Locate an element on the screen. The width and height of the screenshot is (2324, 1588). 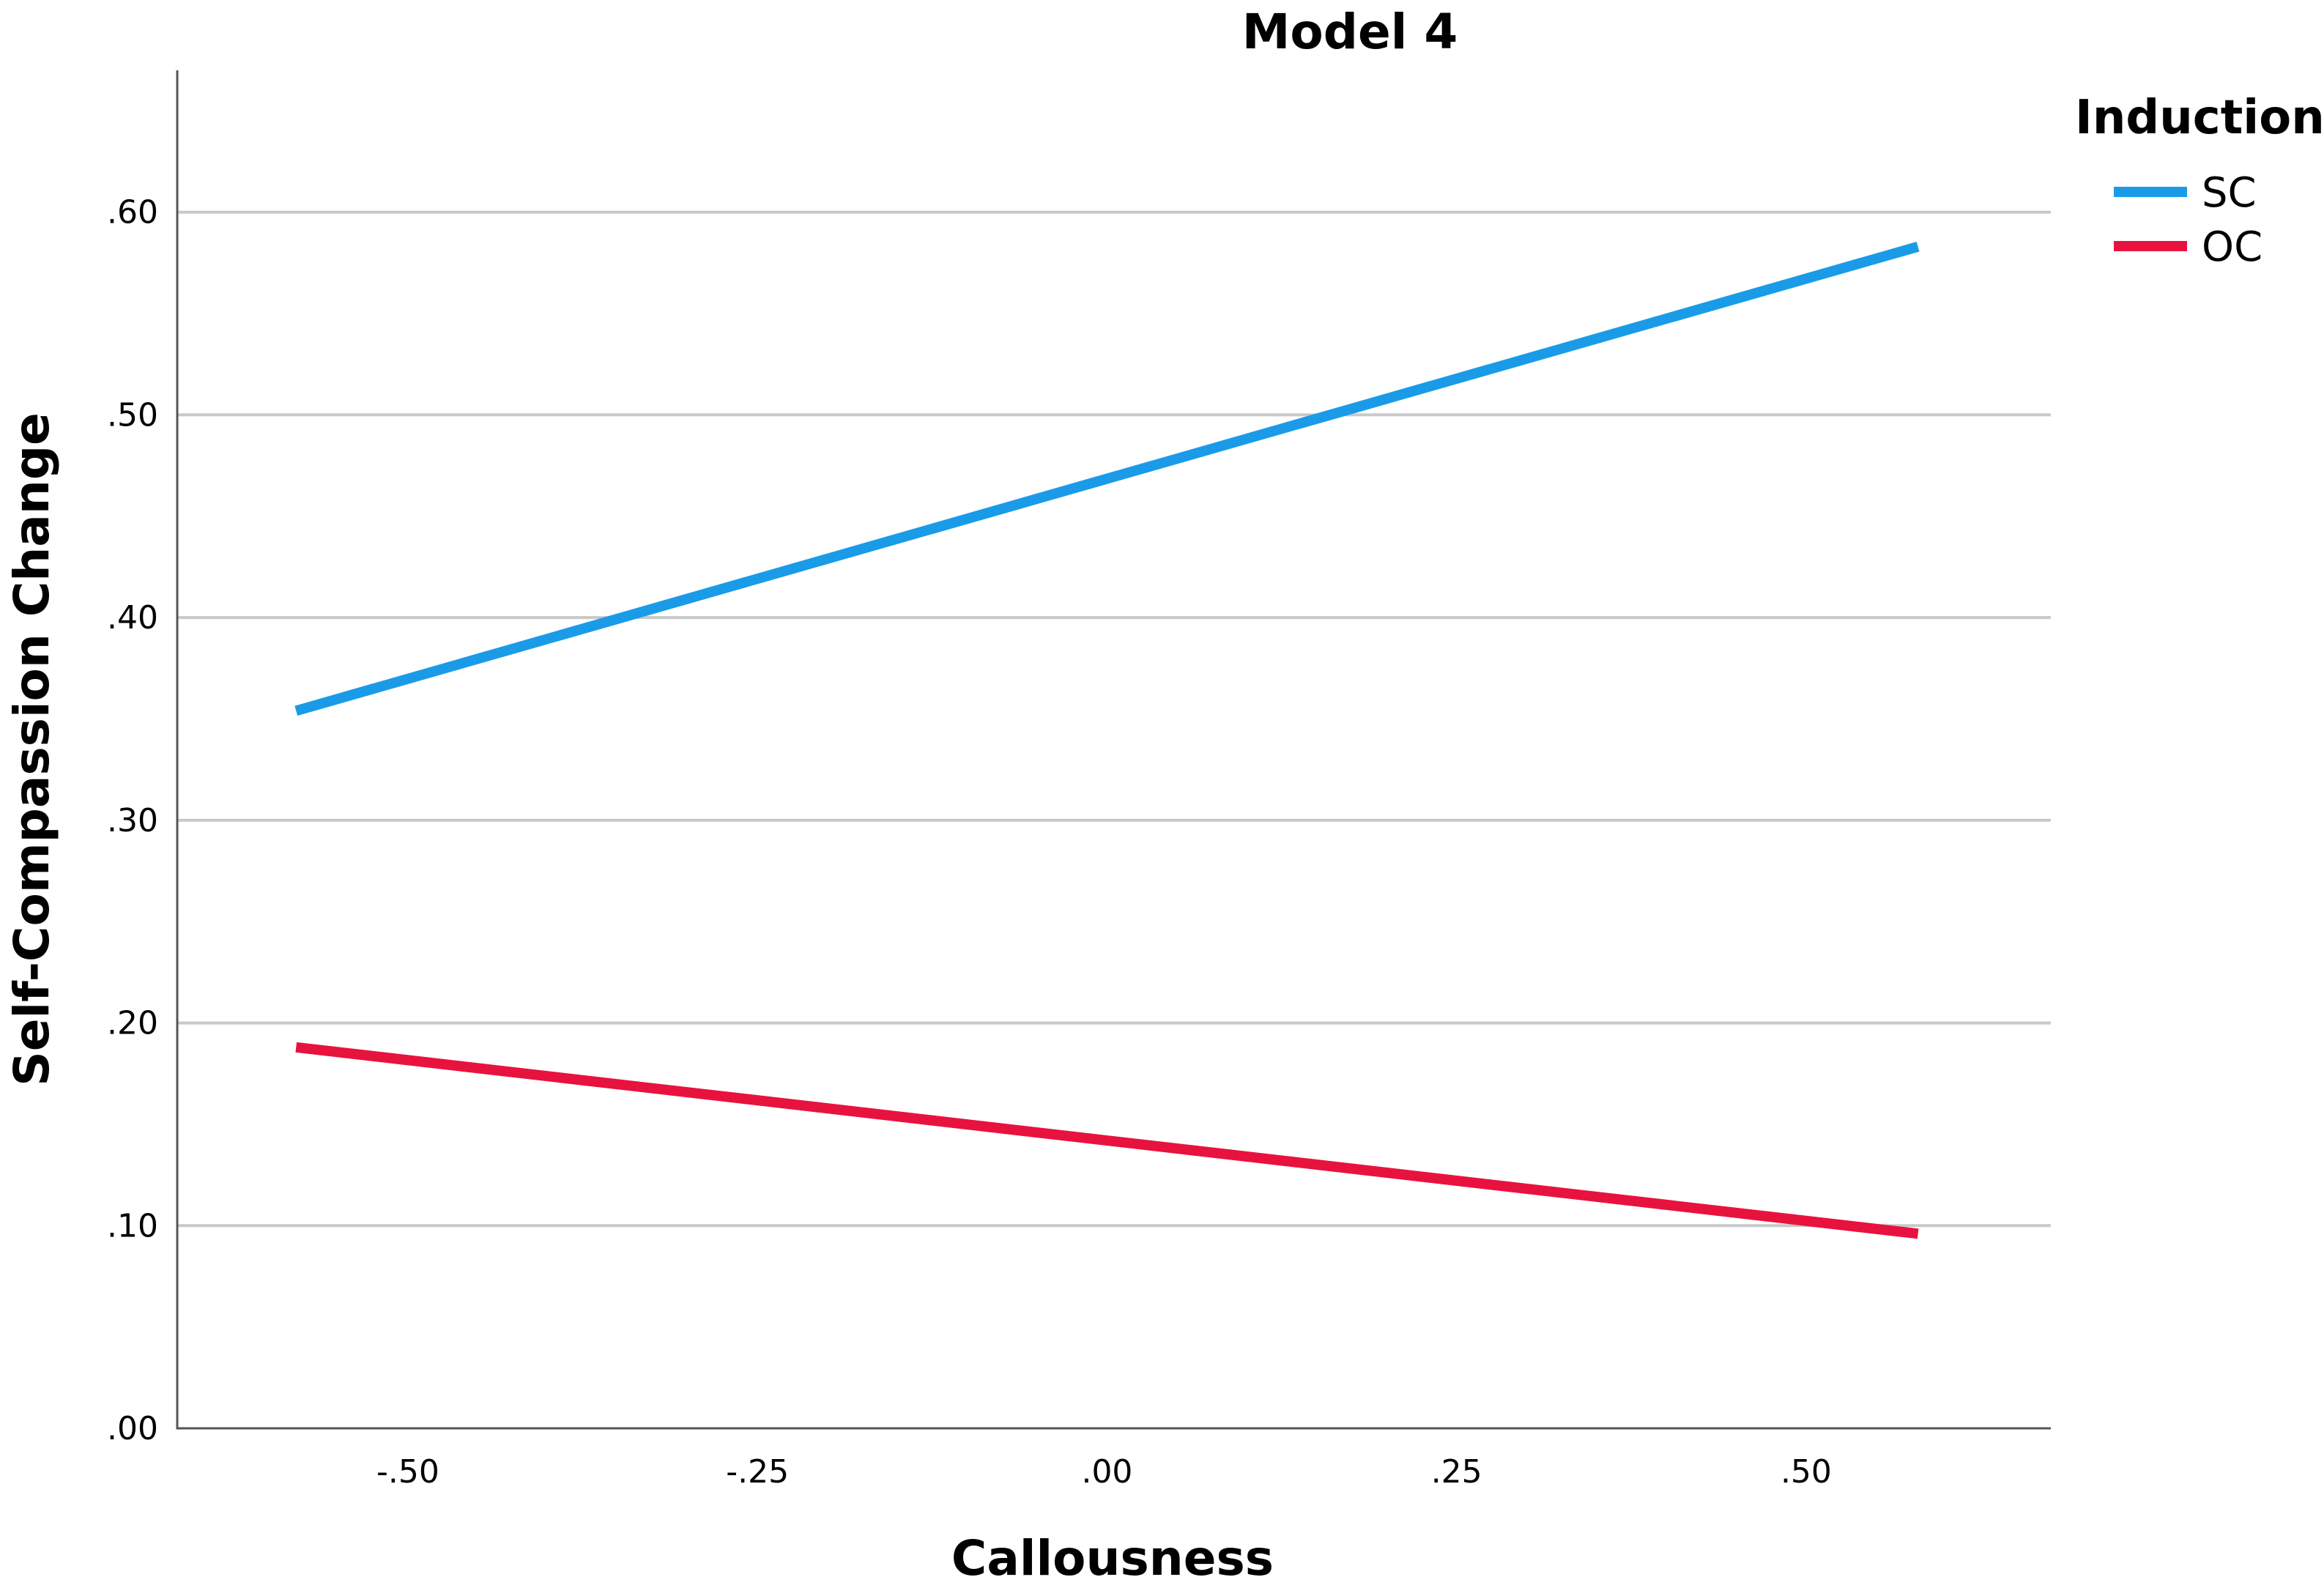
x-tick-label: .00 is located at coordinates (1106, 1472).